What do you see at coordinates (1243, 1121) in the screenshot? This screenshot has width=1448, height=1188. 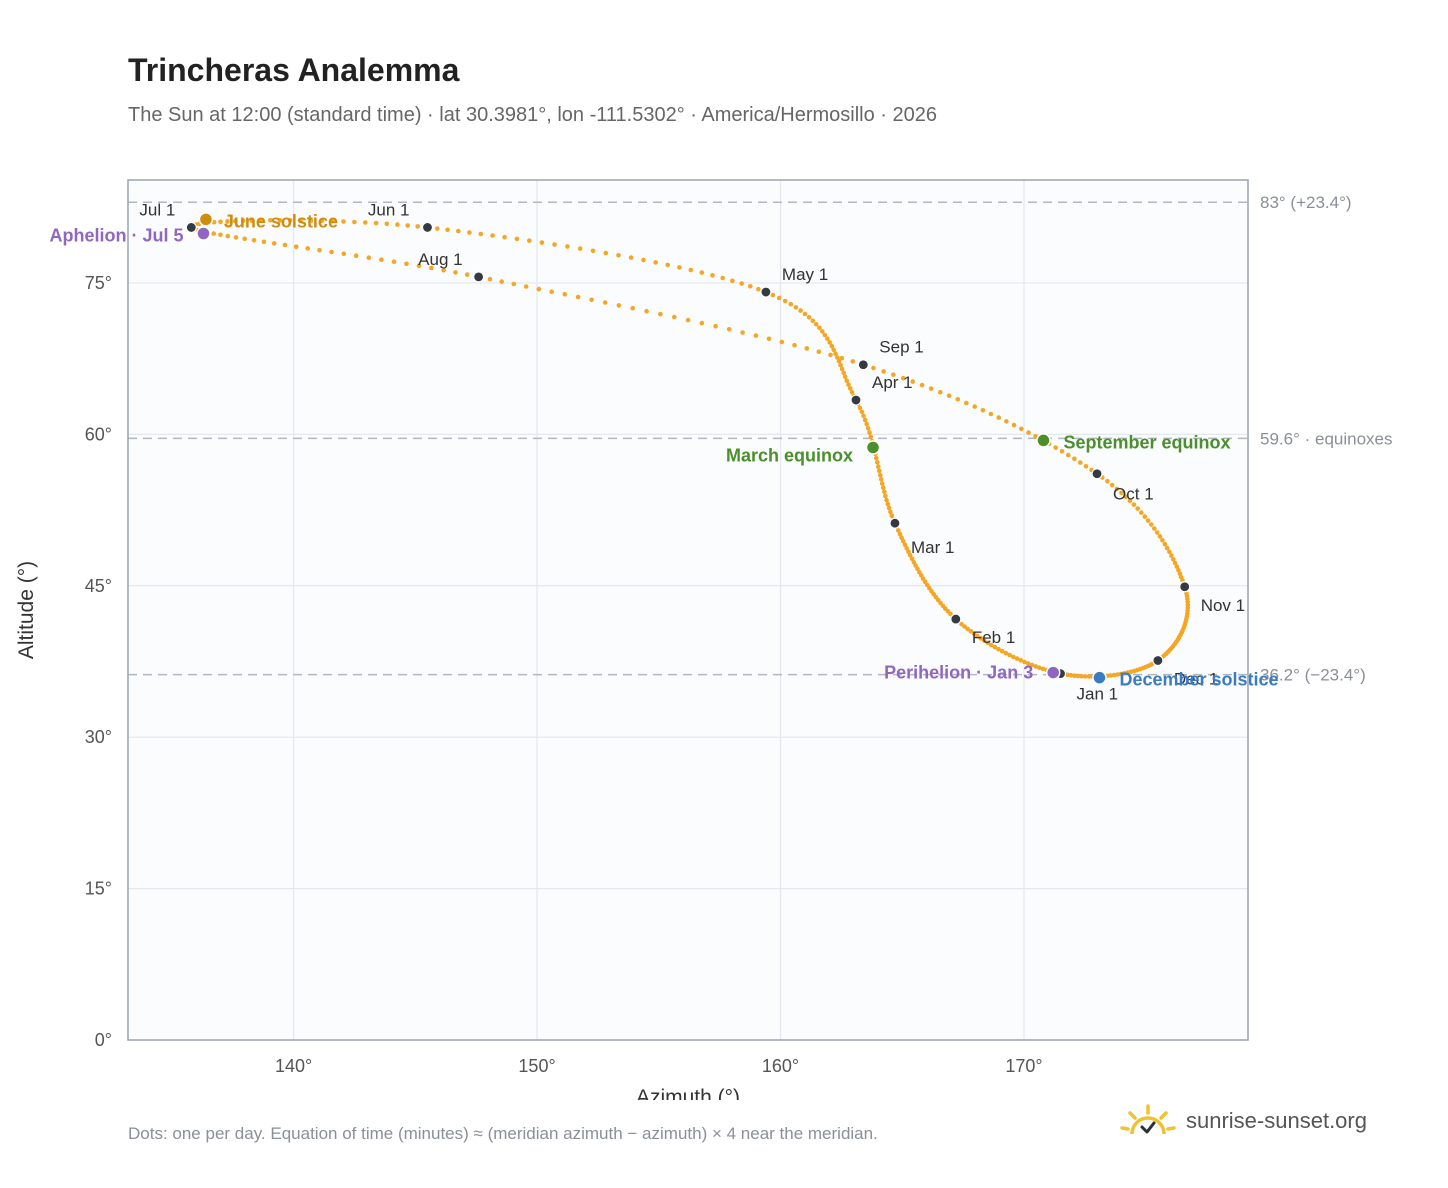 I see `brand: sunrise-sunset.org` at bounding box center [1243, 1121].